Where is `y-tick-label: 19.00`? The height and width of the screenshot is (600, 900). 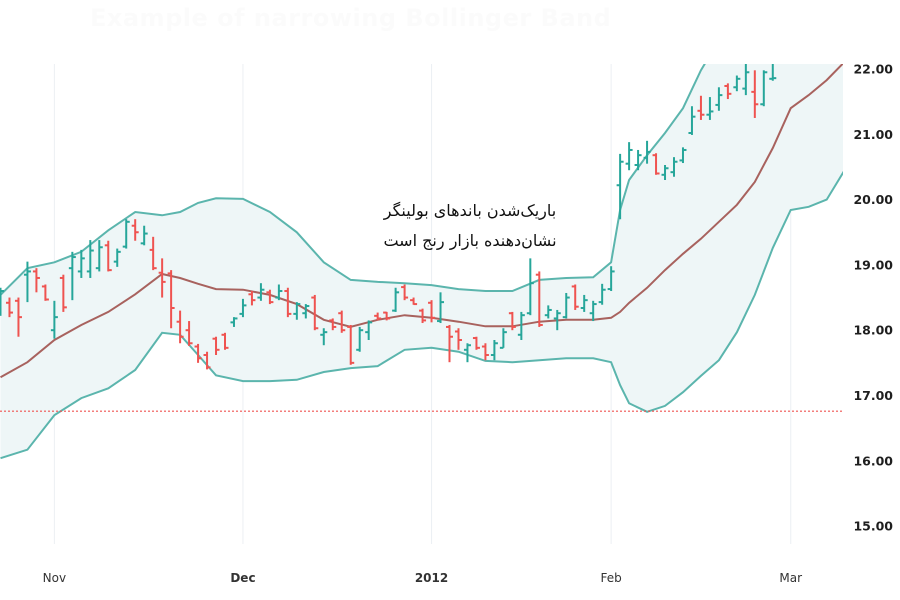
y-tick-label: 19.00 is located at coordinates (873, 264).